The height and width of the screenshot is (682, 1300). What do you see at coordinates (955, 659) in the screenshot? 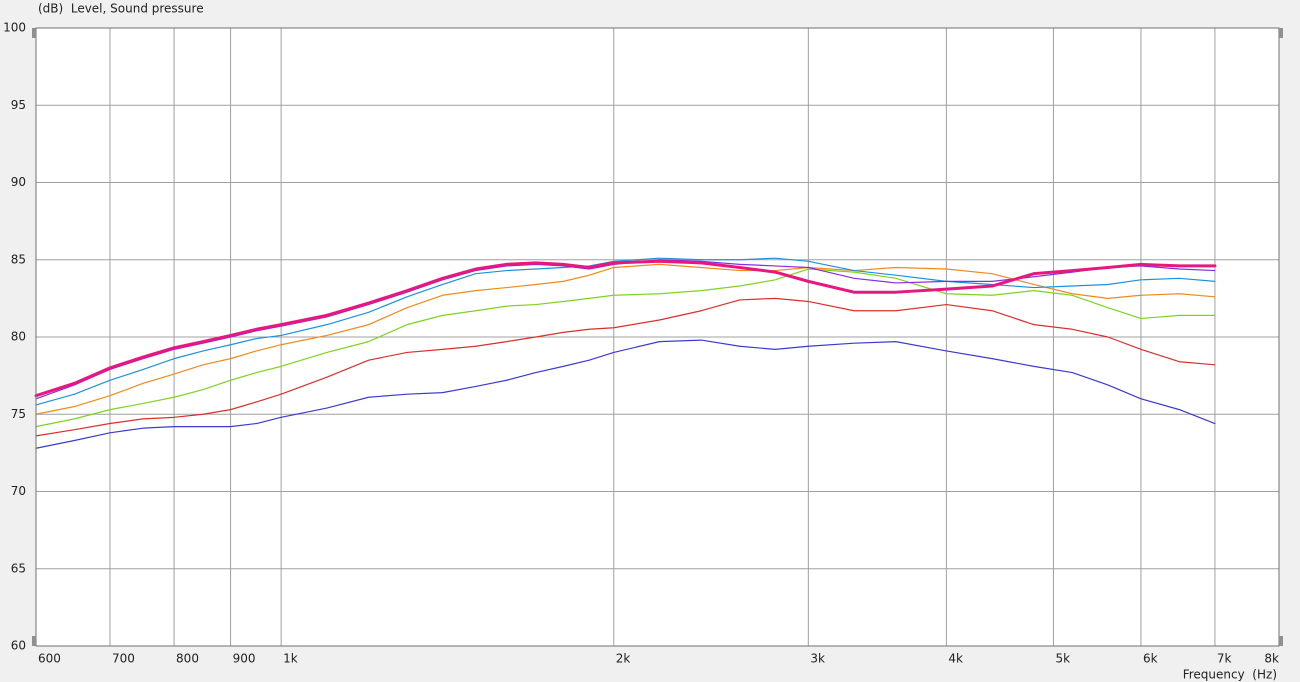
I see `x-tick-label: 4k` at bounding box center [955, 659].